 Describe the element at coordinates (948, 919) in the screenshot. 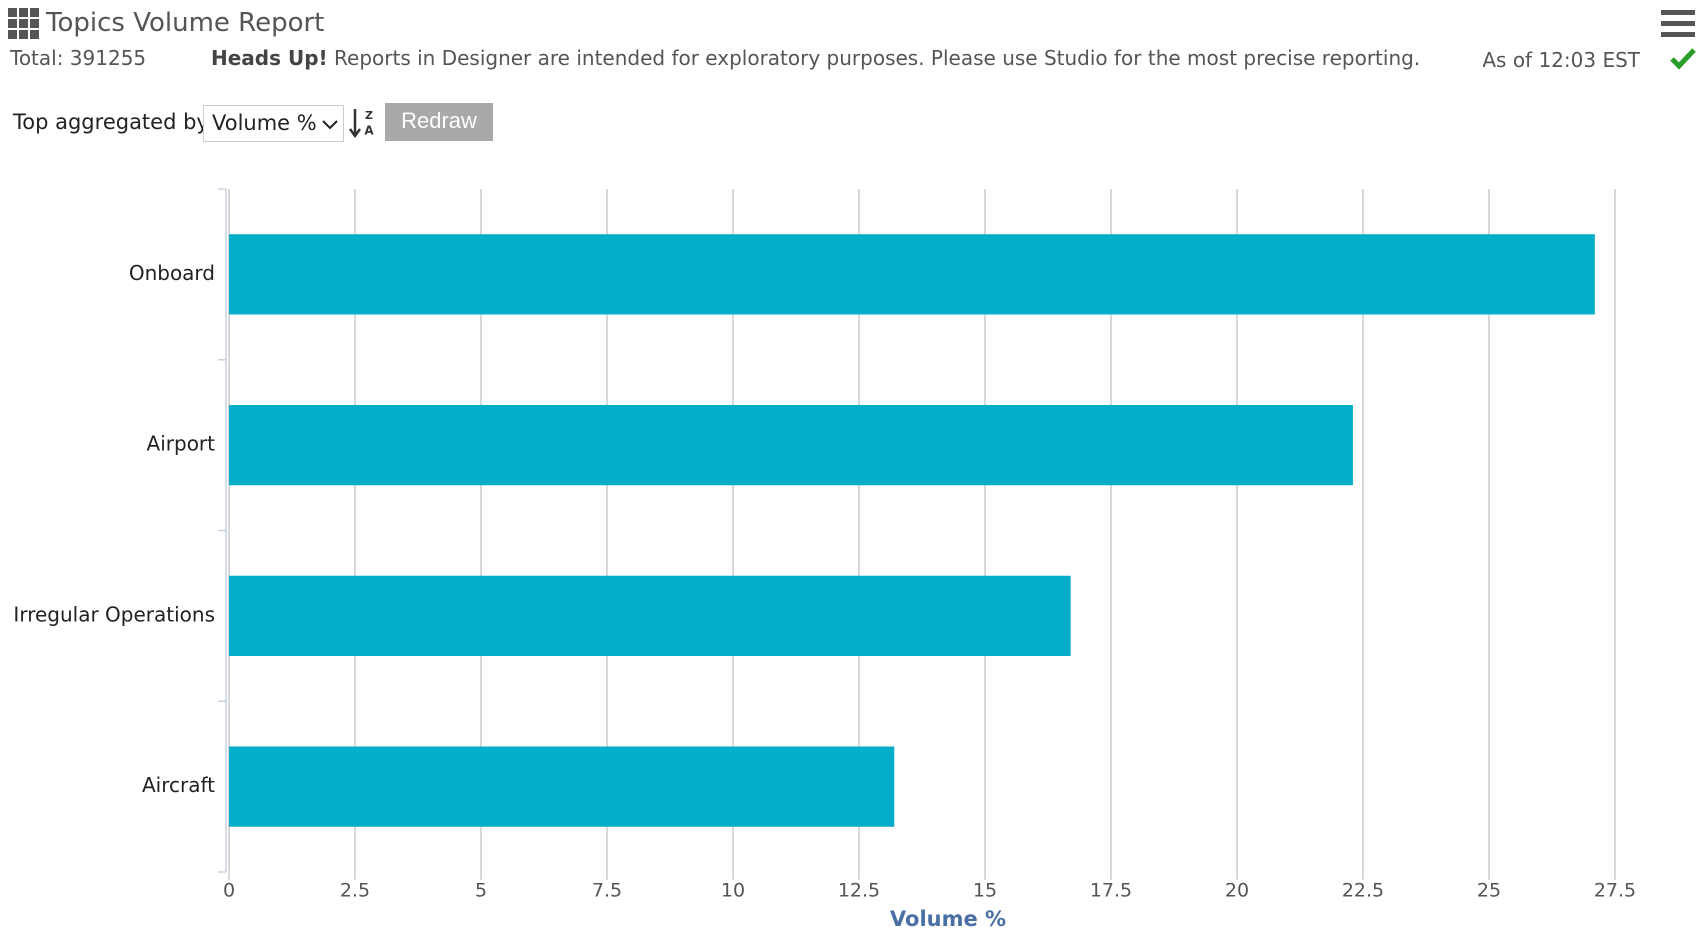

I see `x-axis-title: Volume %` at that location.